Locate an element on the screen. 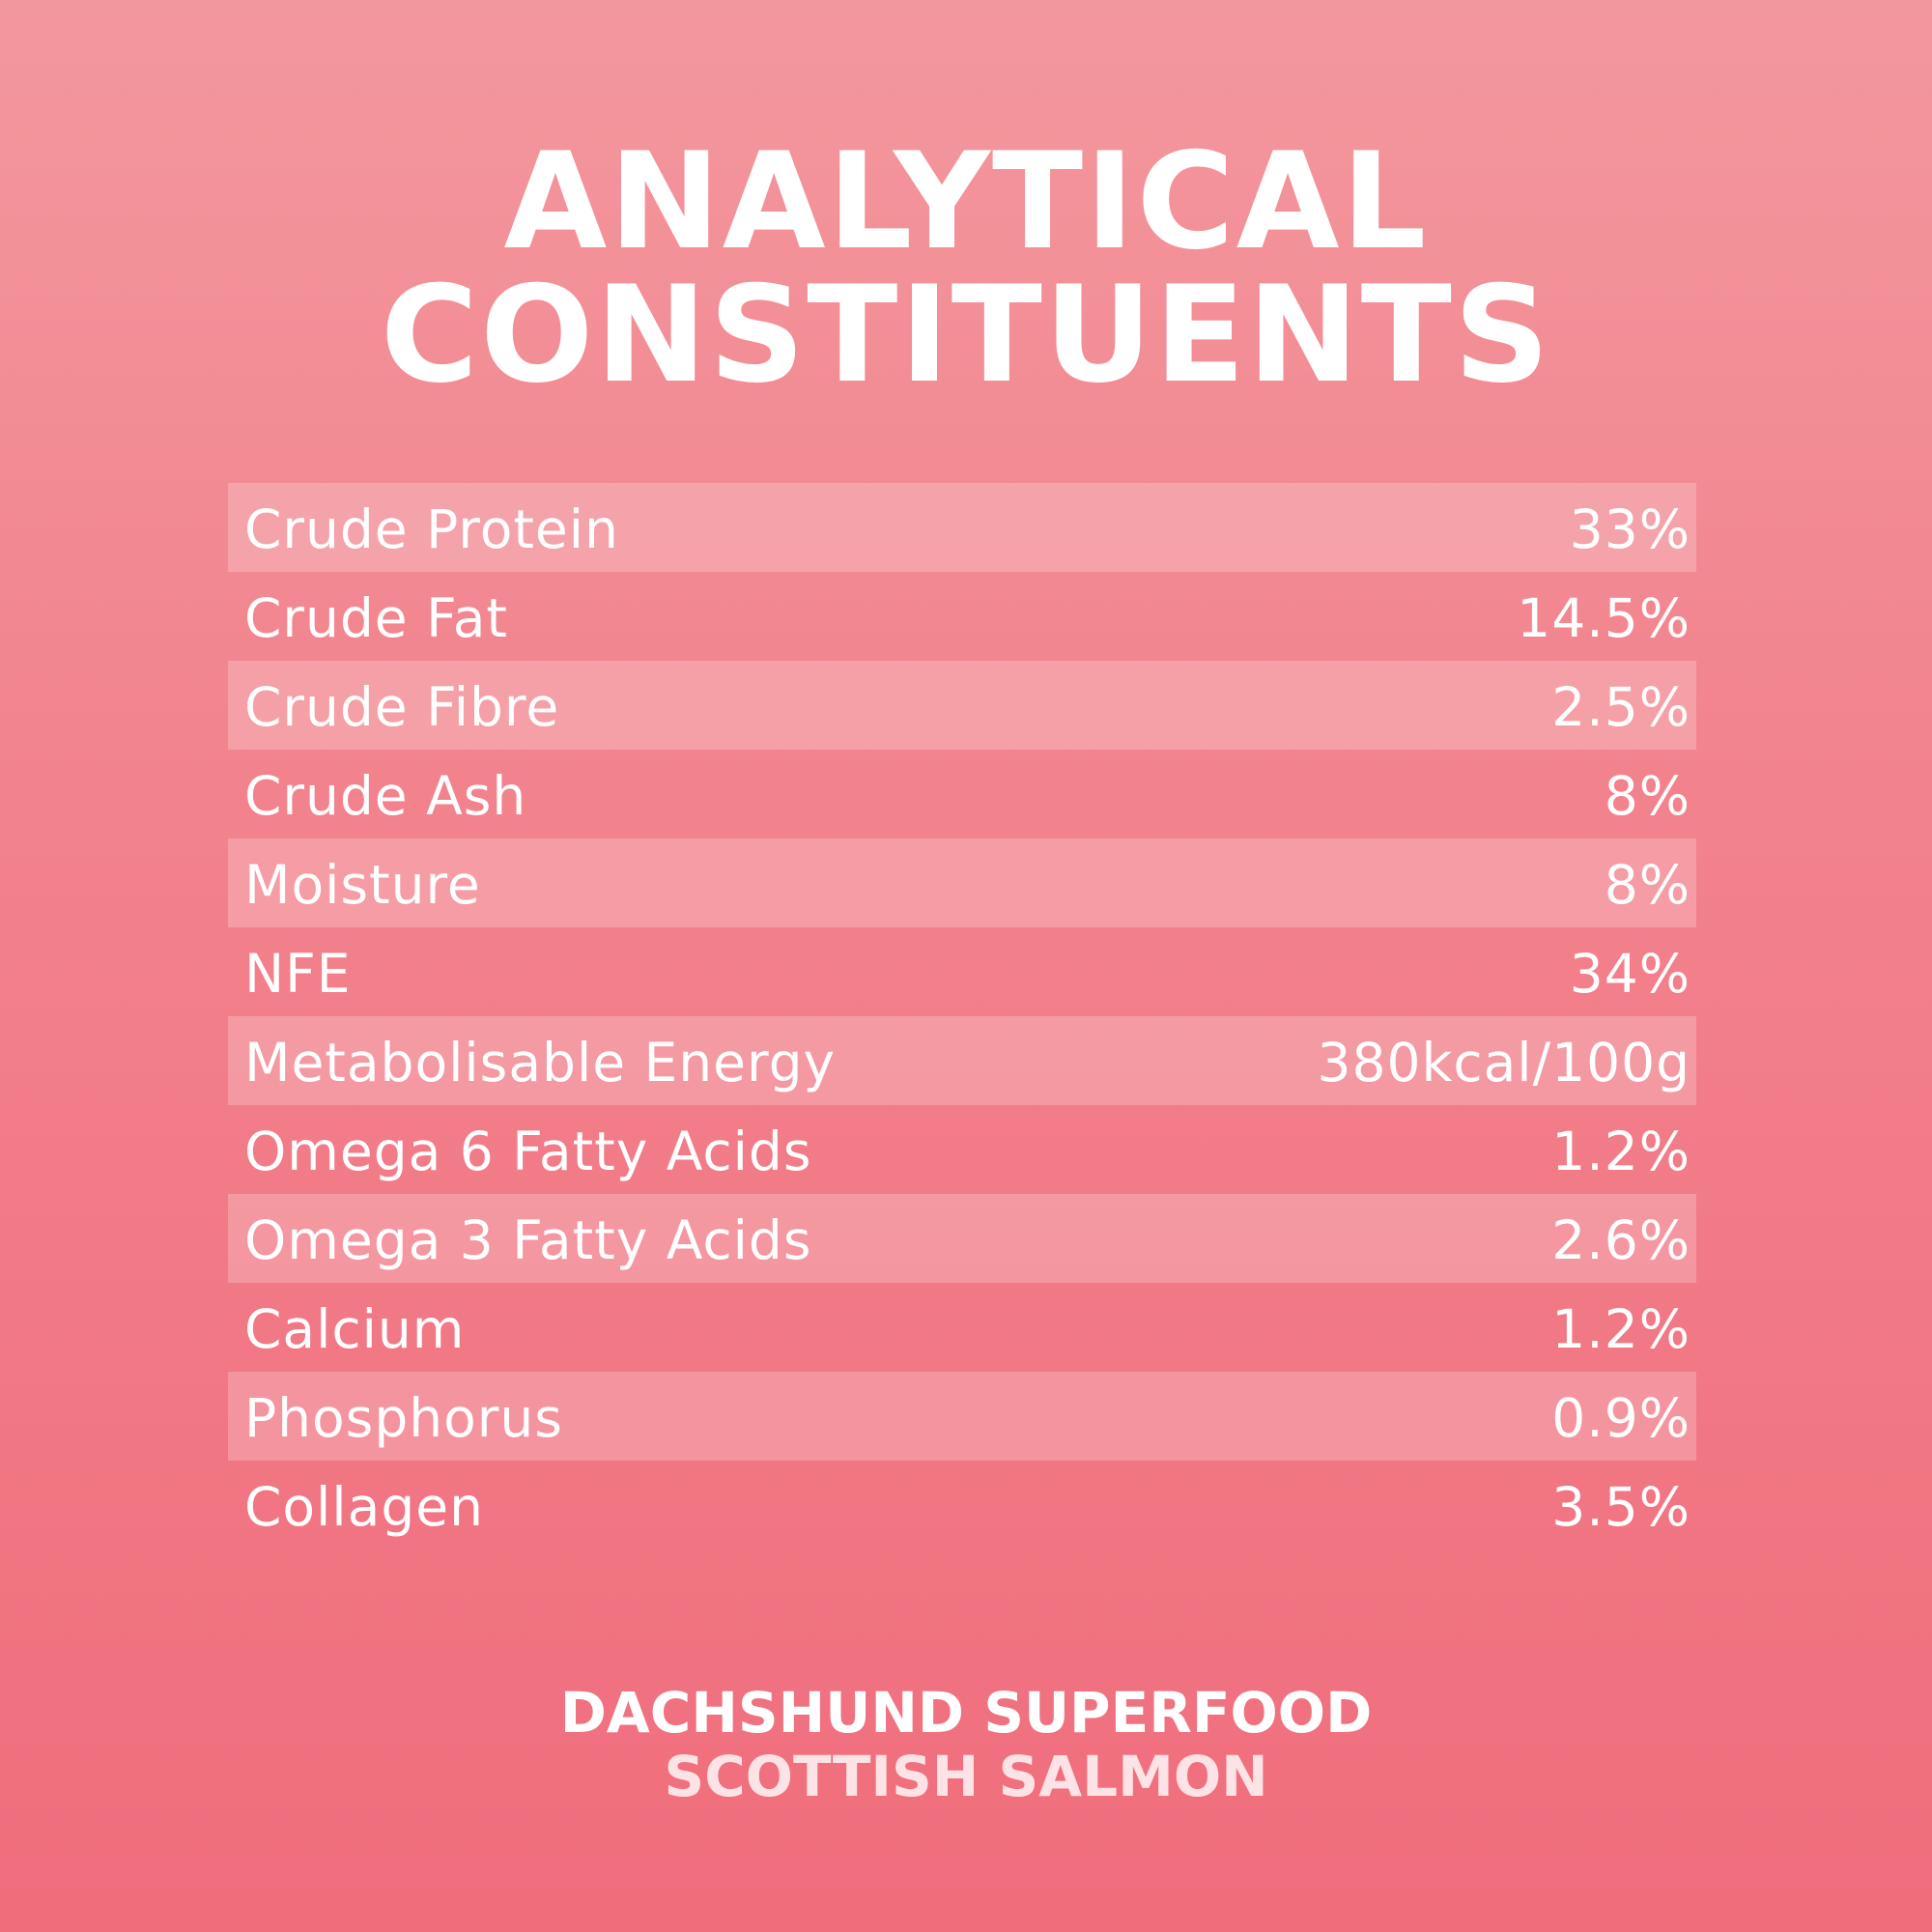 The image size is (1932, 1932). row-label: Collagen is located at coordinates (364, 1507).